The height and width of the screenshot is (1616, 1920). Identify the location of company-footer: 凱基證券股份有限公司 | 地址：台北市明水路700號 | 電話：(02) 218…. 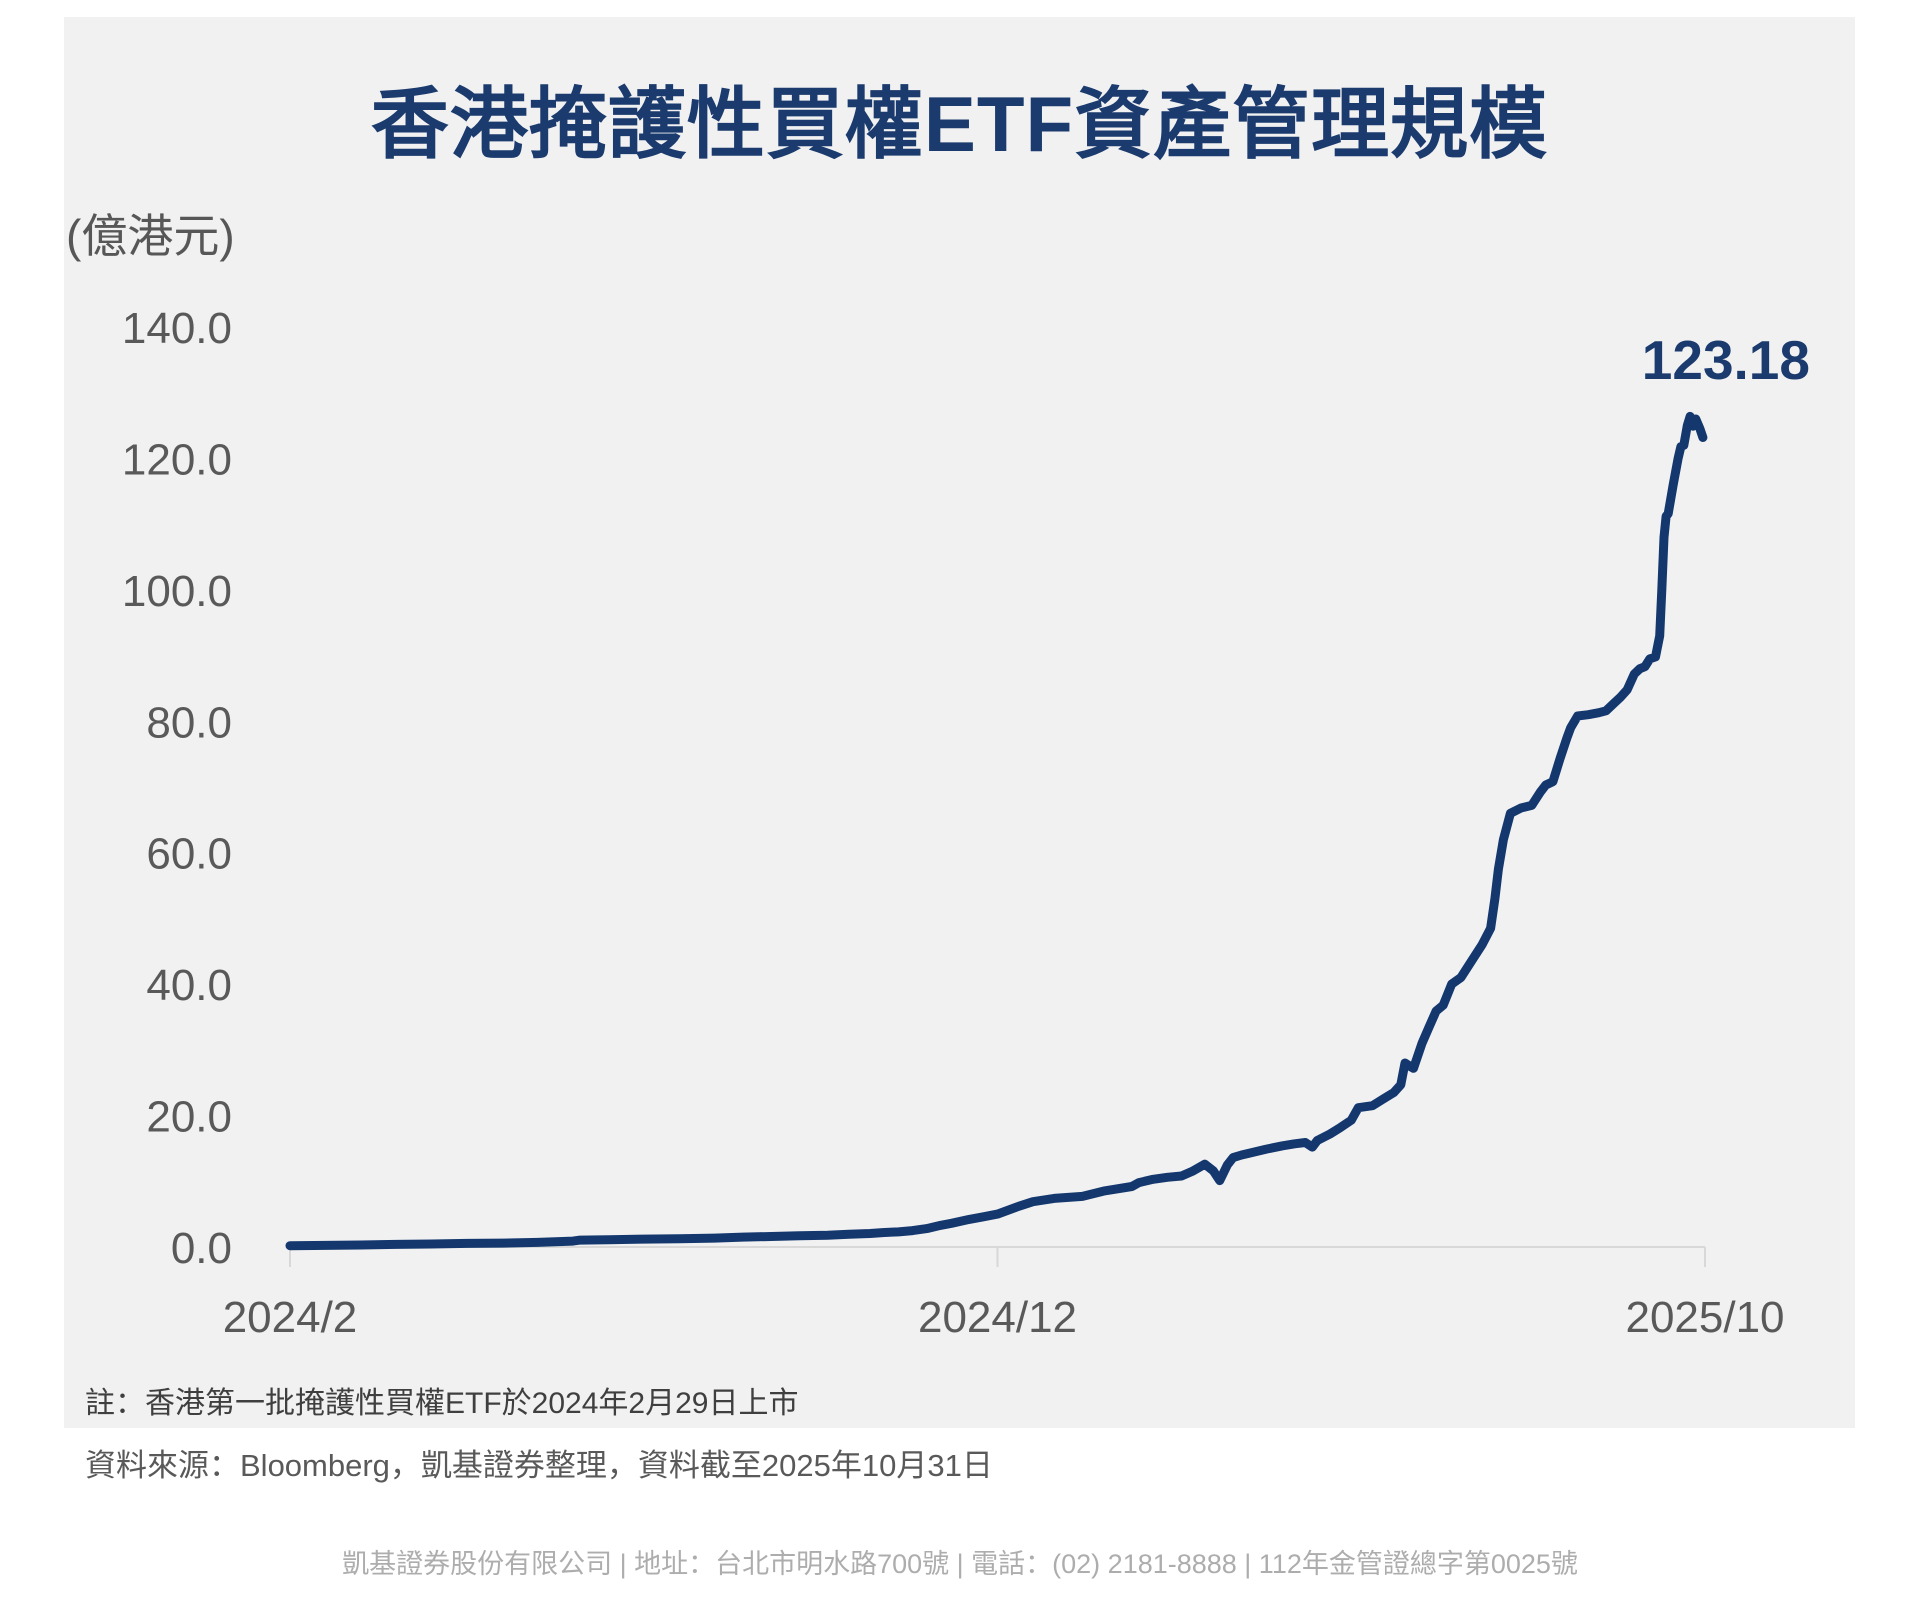
(960, 1564).